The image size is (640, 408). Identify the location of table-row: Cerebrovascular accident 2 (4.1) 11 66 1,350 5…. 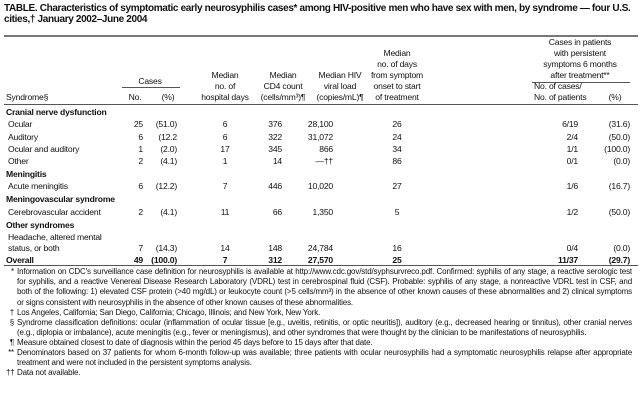
(320, 212).